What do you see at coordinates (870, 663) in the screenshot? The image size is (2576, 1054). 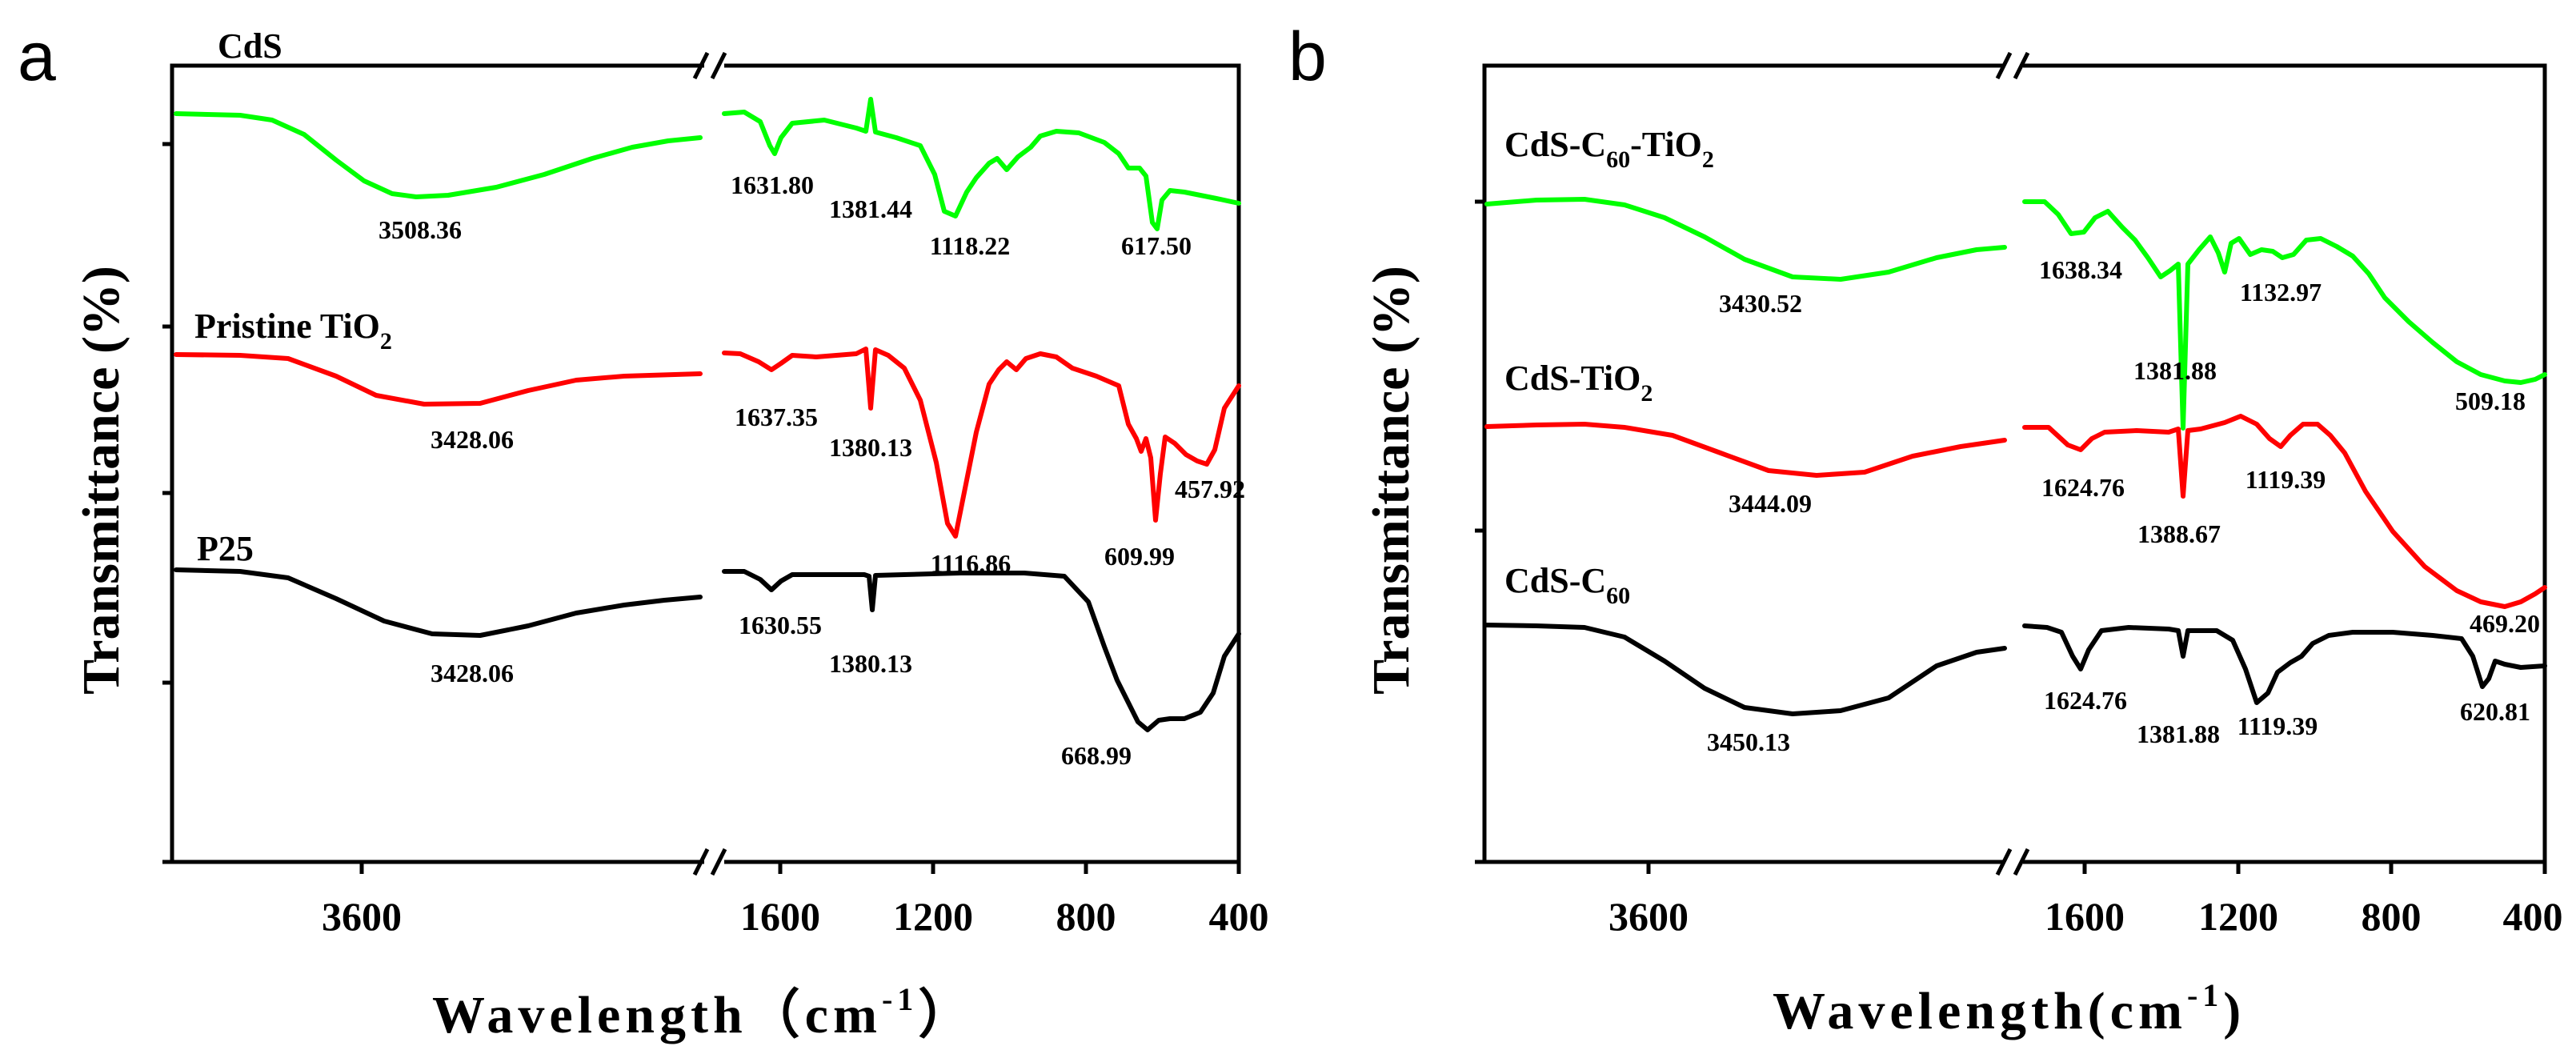 I see `panel-a-p25-peak-3: 1380.13` at bounding box center [870, 663].